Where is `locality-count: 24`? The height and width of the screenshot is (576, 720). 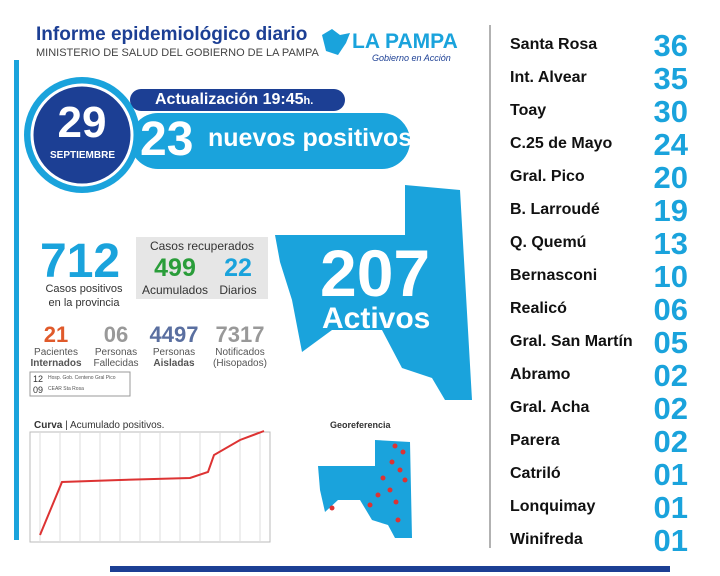
locality-count: 24 is located at coordinates (670, 144).